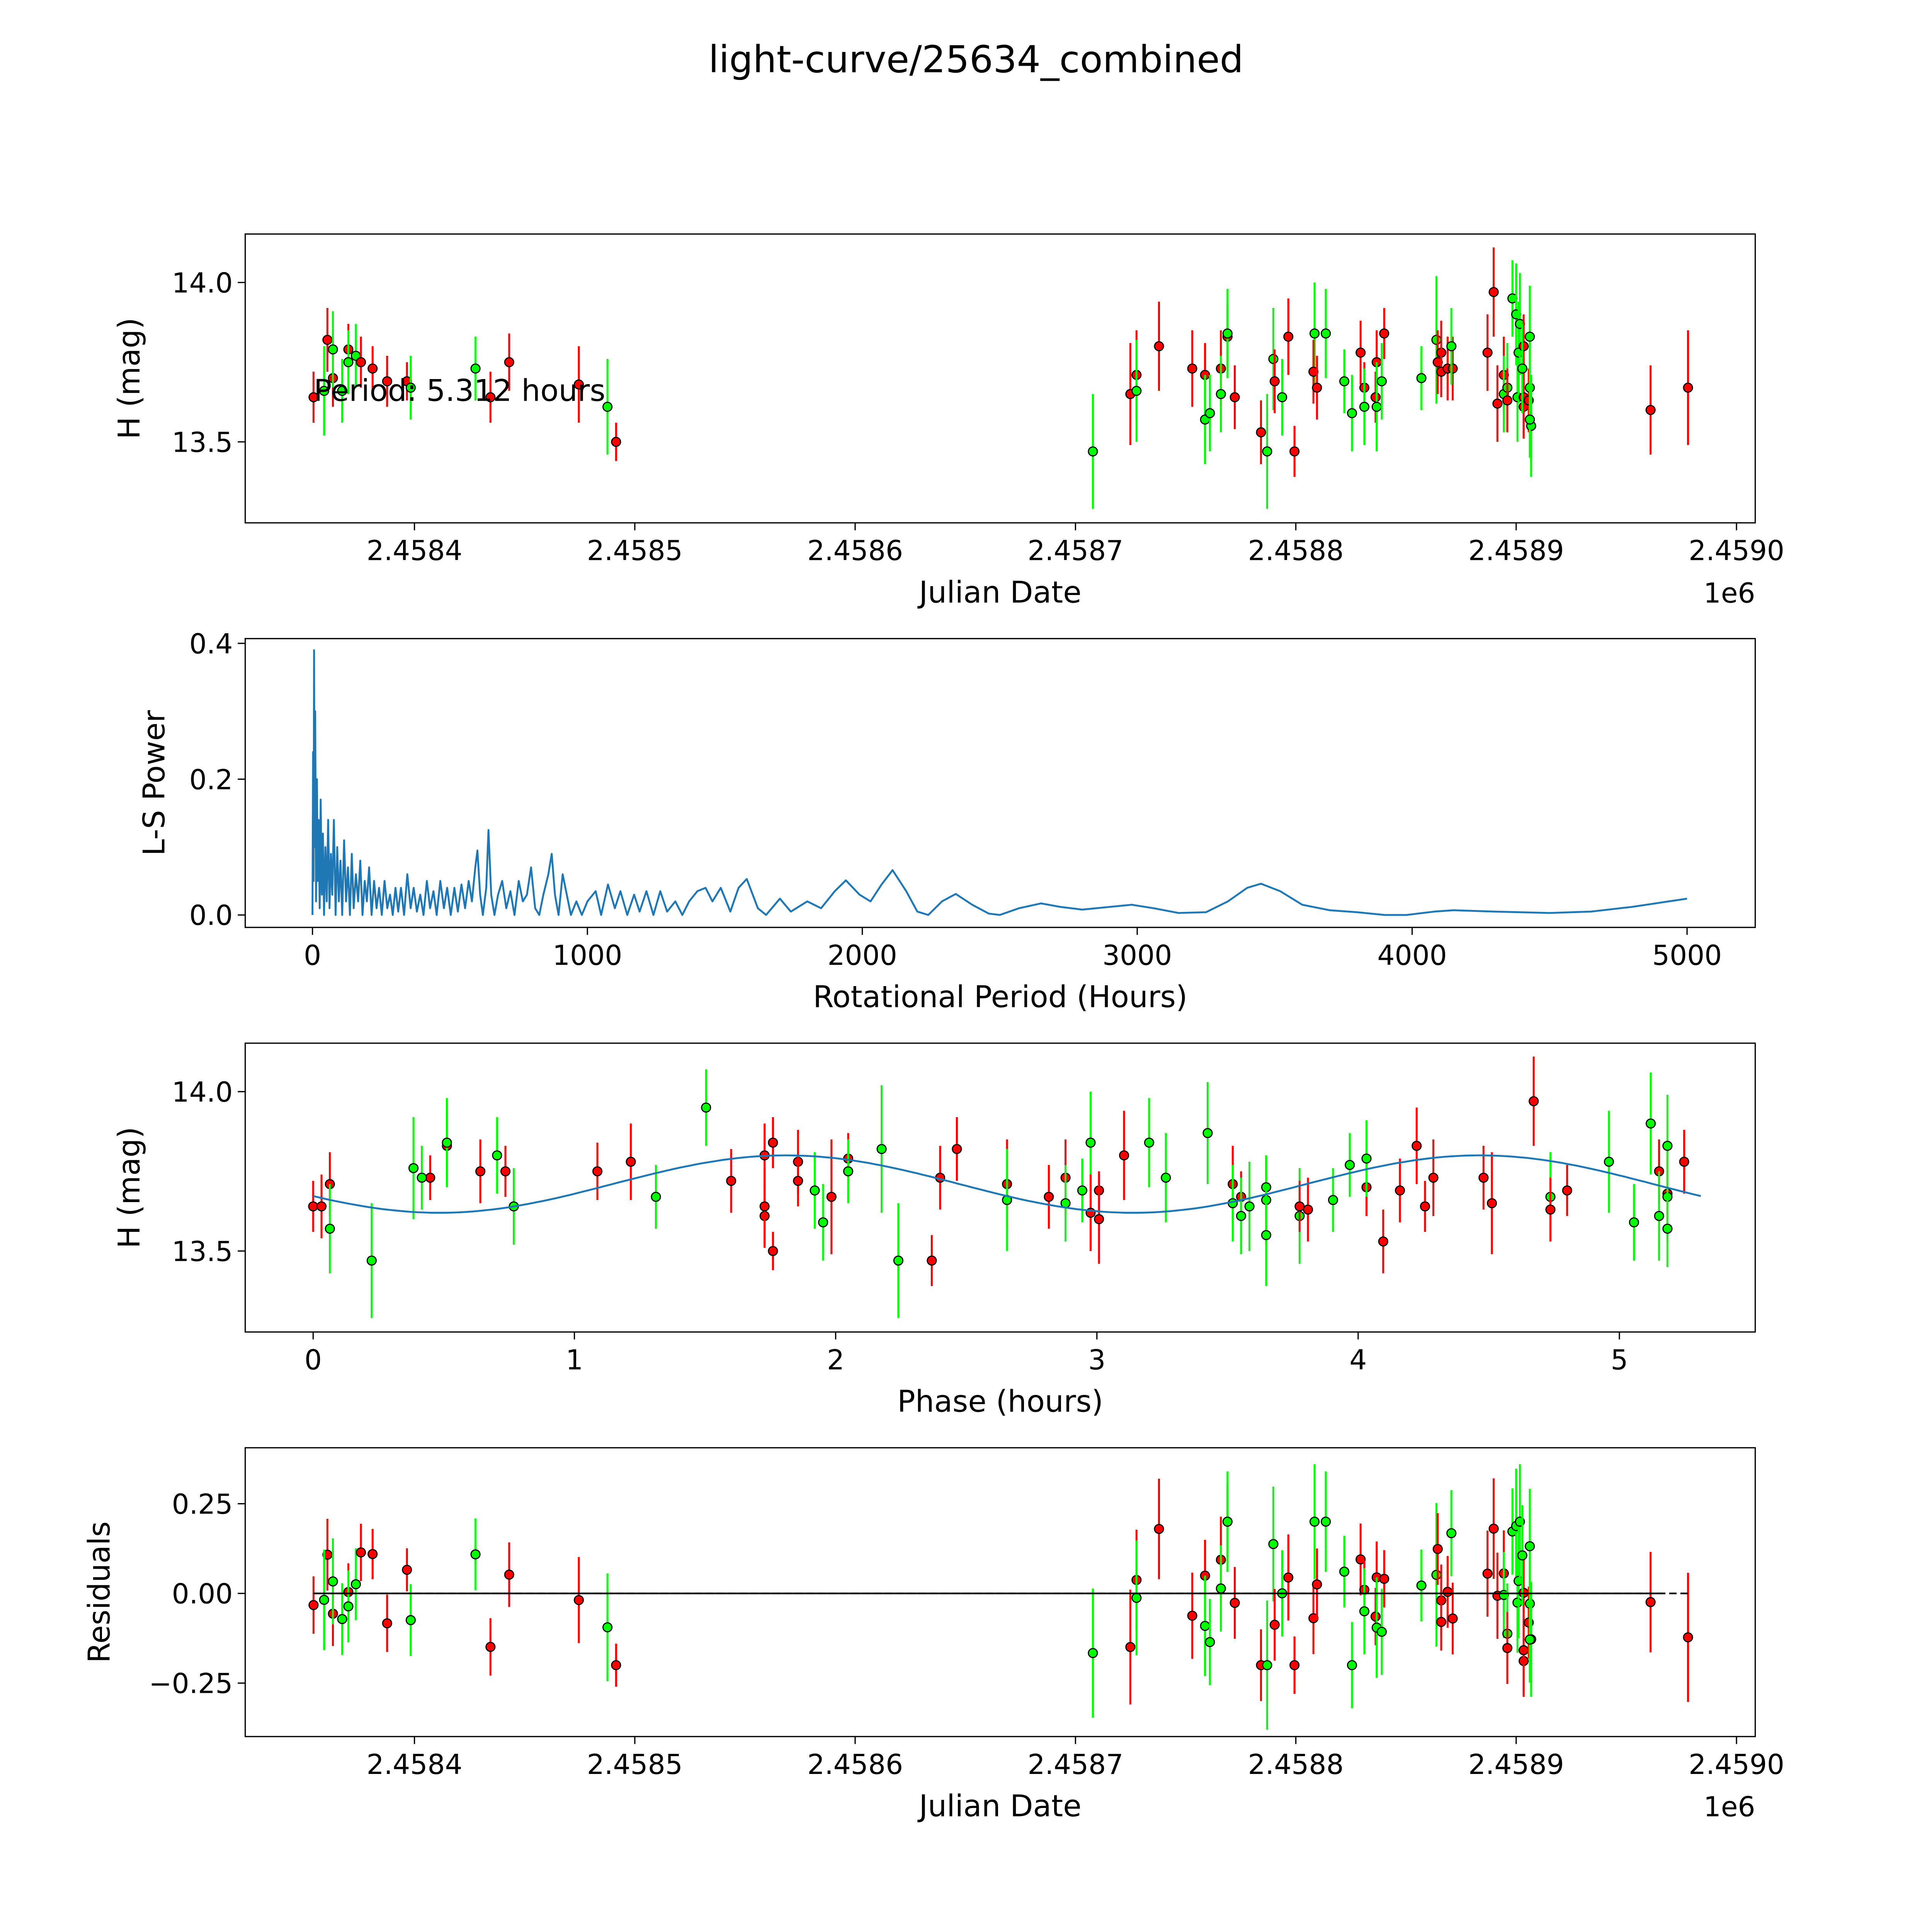 Image resolution: width=1932 pixels, height=1932 pixels. I want to click on x-tick-label: 0, so click(312, 955).